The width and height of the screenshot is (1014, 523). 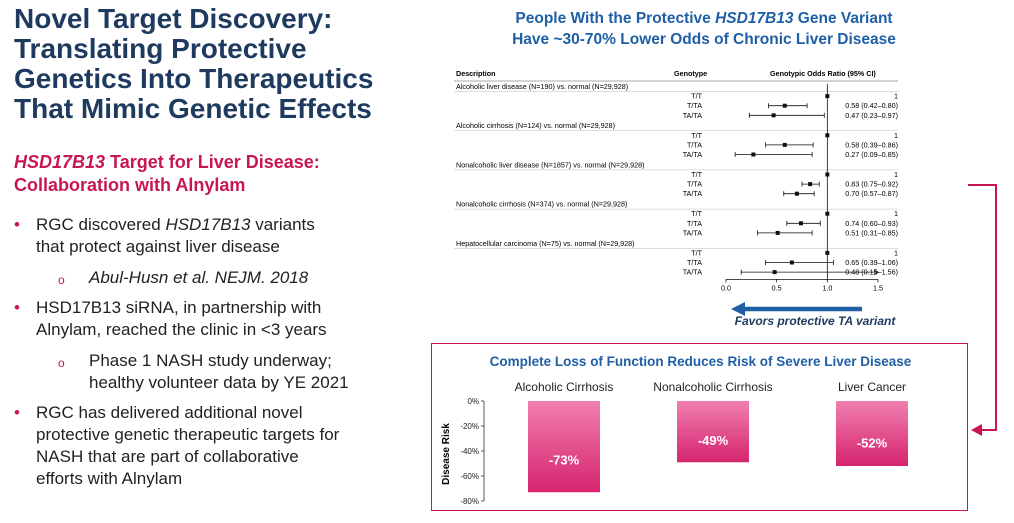 I want to click on col-header-or: Genotypic Odds Ratio (95% CI), so click(x=823, y=73).